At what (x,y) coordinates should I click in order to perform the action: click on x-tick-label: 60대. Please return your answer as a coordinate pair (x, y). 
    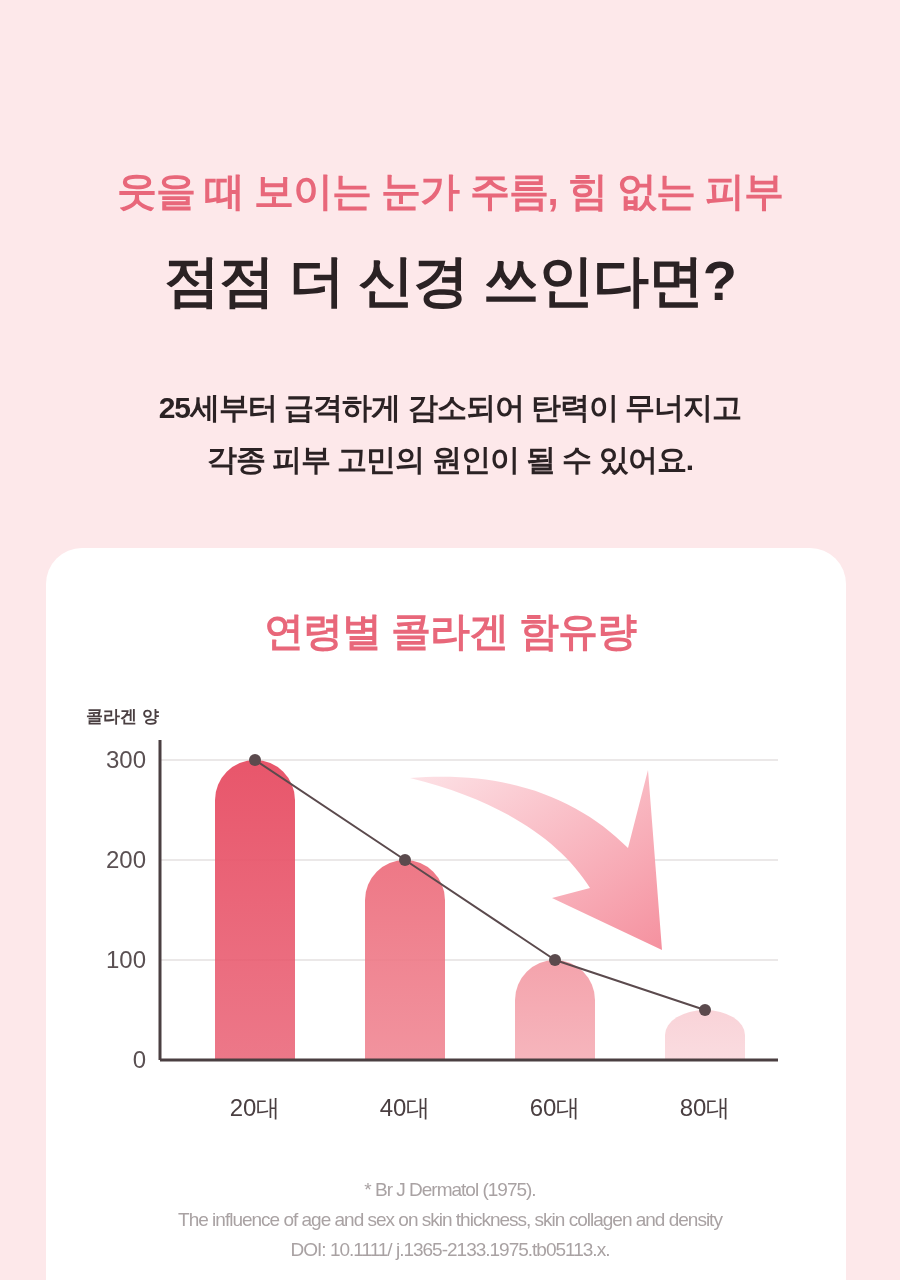
    Looking at the image, I should click on (555, 1107).